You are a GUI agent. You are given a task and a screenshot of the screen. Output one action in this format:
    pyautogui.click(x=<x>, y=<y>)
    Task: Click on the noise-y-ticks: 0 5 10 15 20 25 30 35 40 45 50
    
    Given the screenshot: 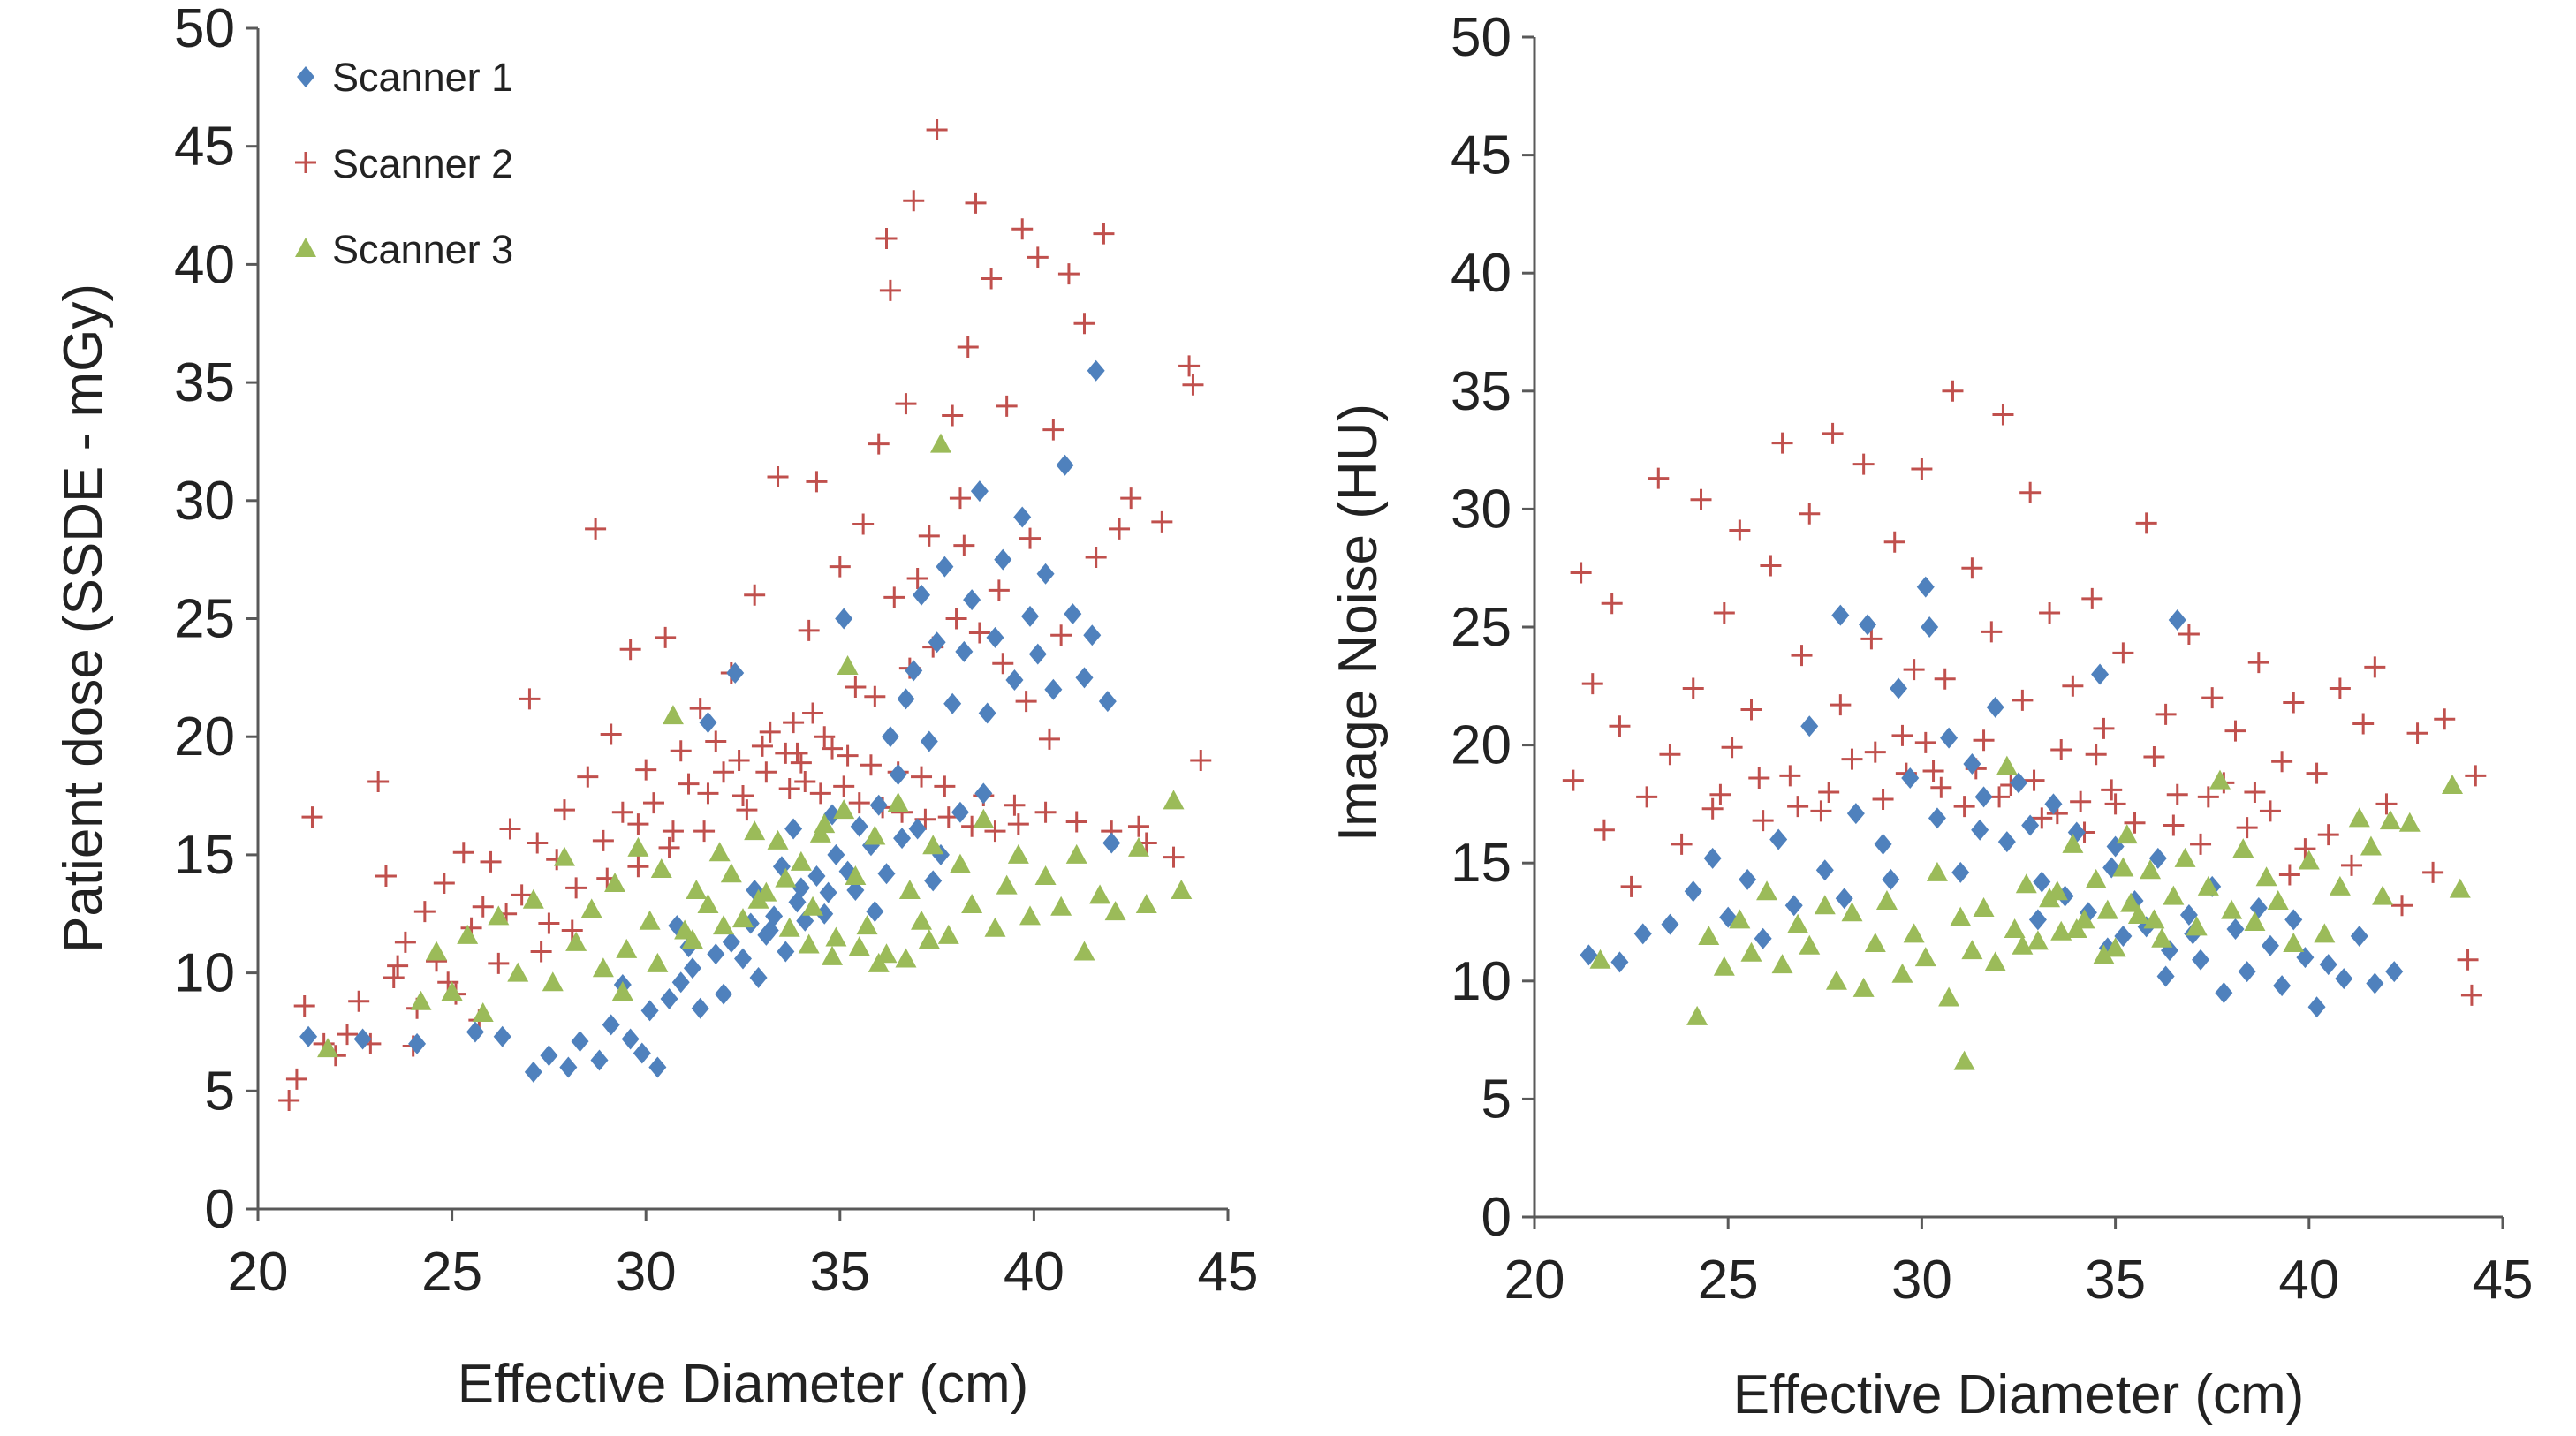 What is the action you would take?
    pyautogui.click(x=1492, y=627)
    